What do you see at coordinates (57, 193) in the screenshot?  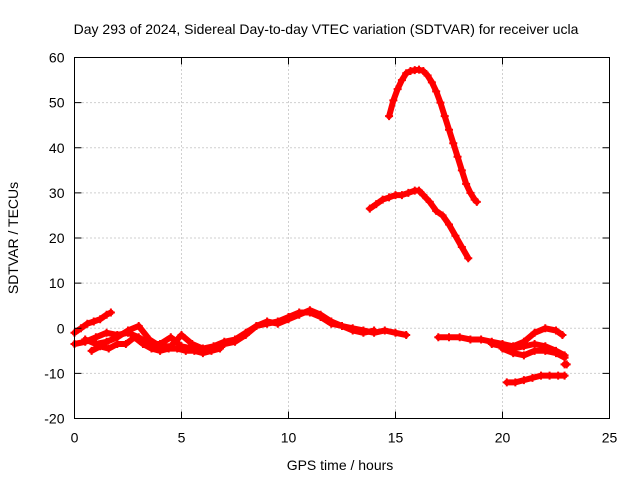 I see `y-tick-label: 30` at bounding box center [57, 193].